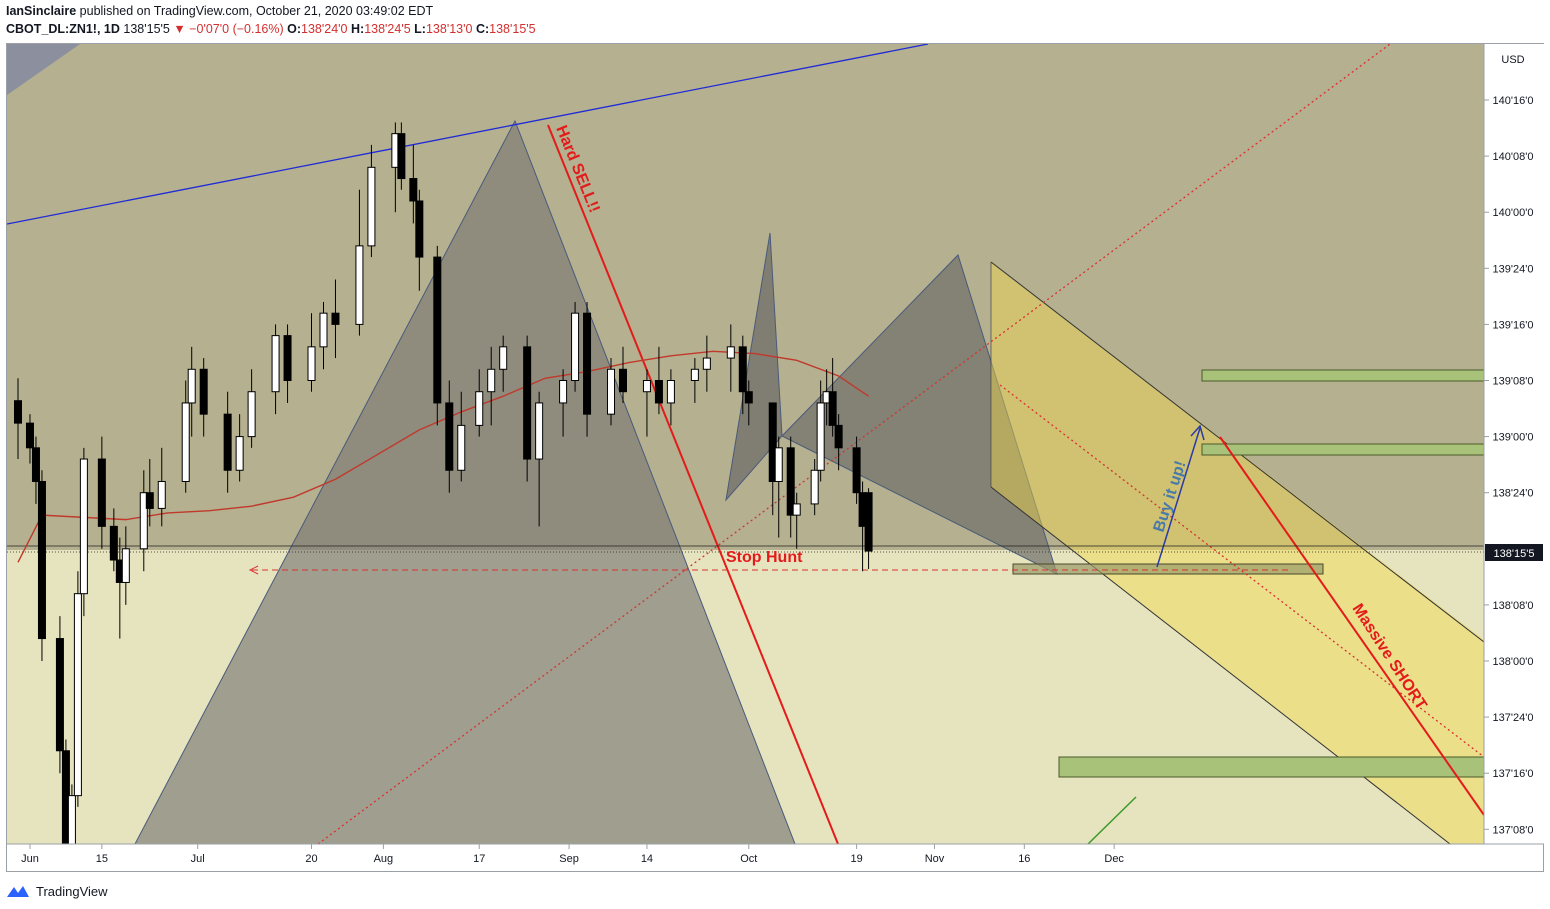 This screenshot has width=1550, height=909. I want to click on open-label: O:, so click(294, 29).